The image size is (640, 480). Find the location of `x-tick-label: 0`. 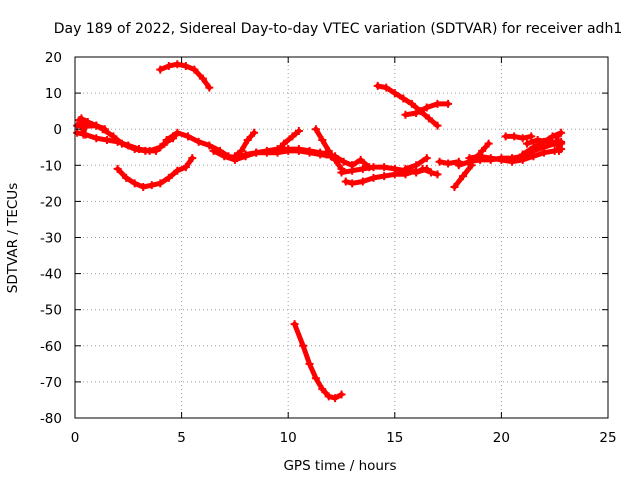

x-tick-label: 0 is located at coordinates (75, 438).